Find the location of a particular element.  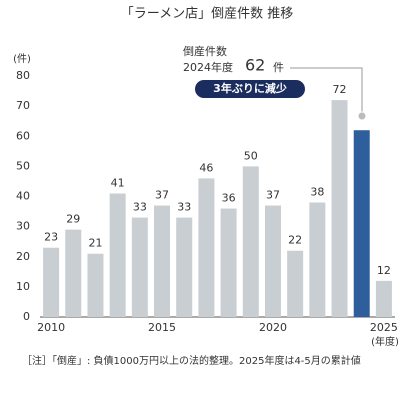

leader-line is located at coordinates (326, 89).